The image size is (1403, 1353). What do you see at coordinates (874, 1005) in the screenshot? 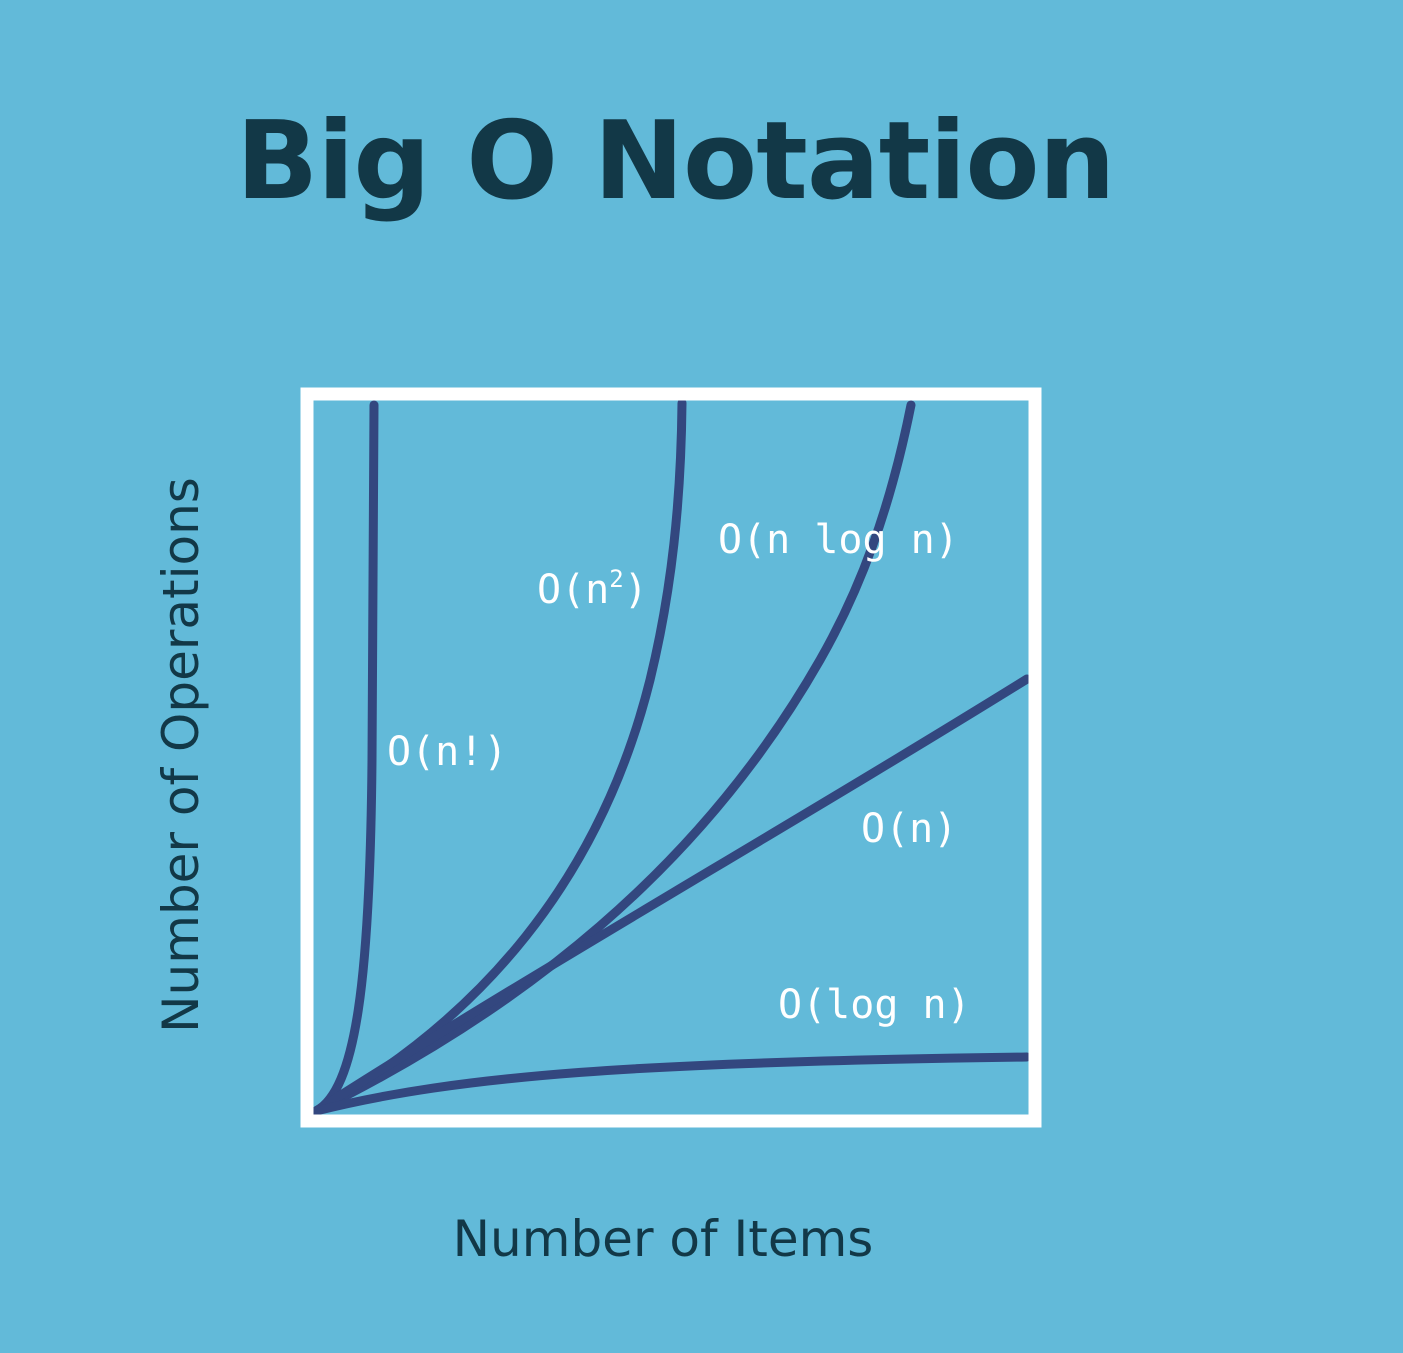
I see `curve-label-log: O(log n)` at bounding box center [874, 1005].